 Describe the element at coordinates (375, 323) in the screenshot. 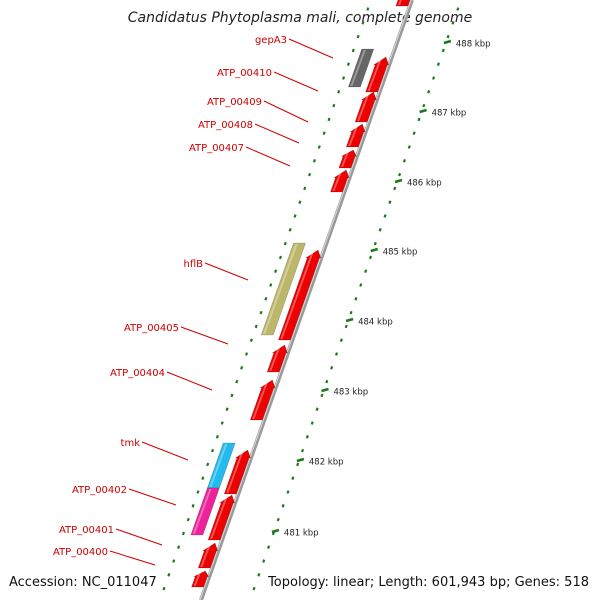

I see `kbp-label: 484 kbp` at that location.